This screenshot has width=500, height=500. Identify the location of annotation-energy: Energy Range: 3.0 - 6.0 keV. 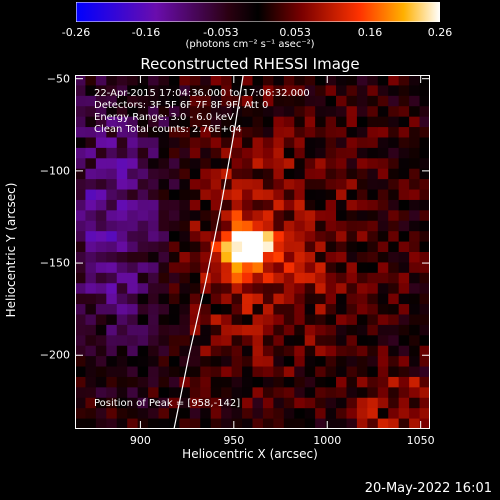
(164, 117).